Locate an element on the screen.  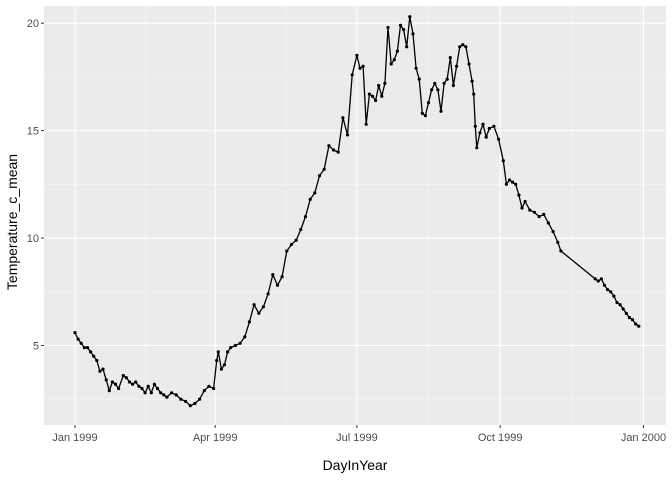
y-axis-title: Temperature_c_mean is located at coordinates (12, 222).